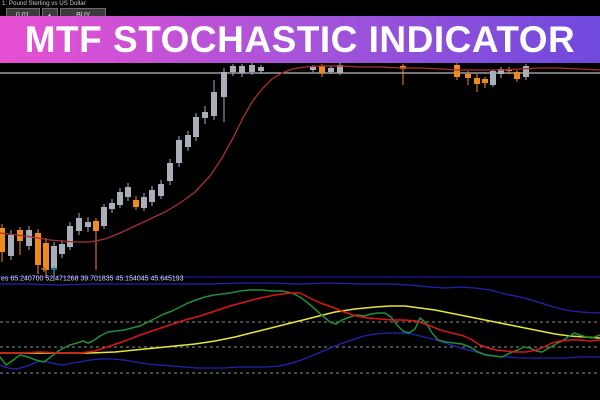  I want to click on banner-title: MTF STOCHASTIC INDICATOR, so click(300, 39).